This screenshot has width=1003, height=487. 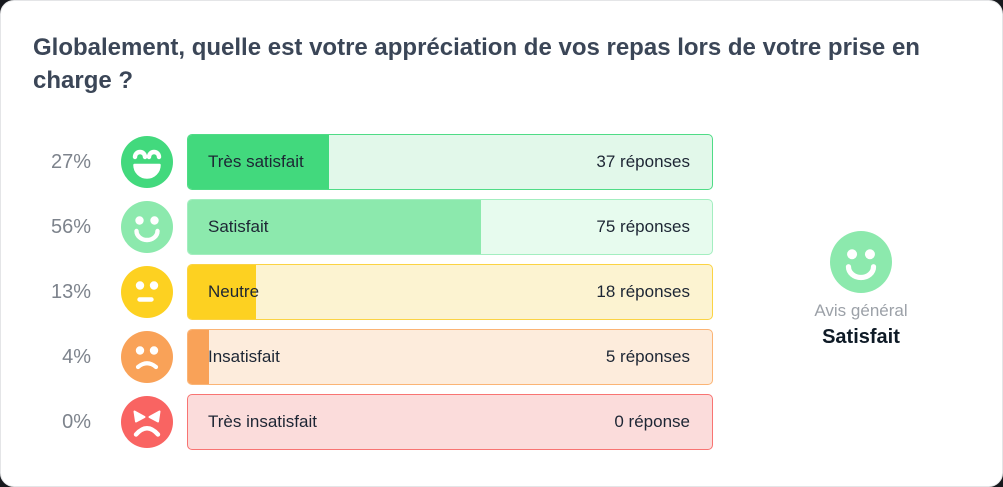 I want to click on bar-count: 37 réponses, so click(x=643, y=161).